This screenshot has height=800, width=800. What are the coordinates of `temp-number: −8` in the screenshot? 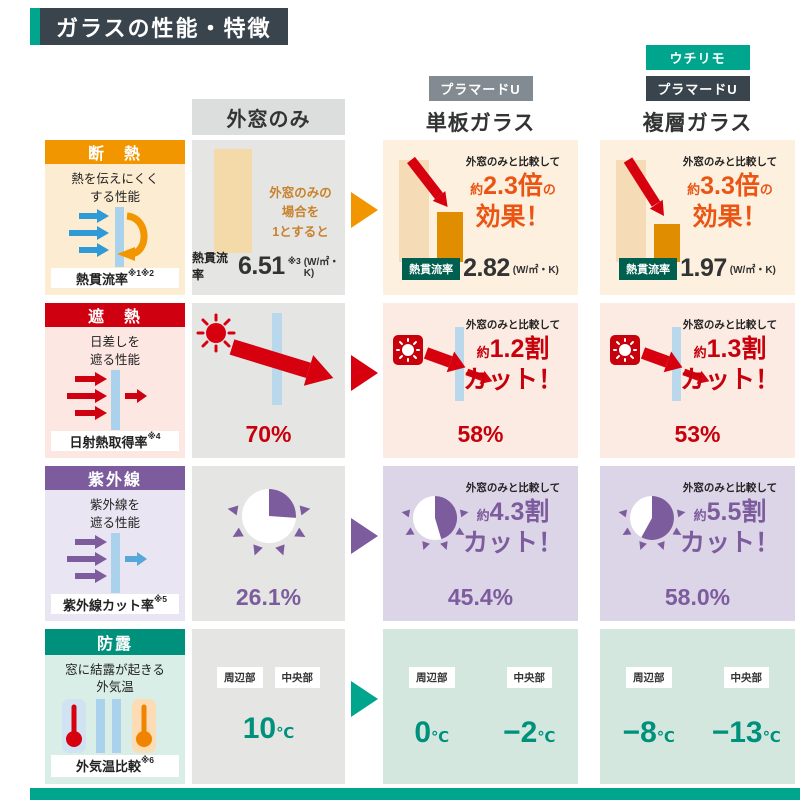 It's located at (639, 732).